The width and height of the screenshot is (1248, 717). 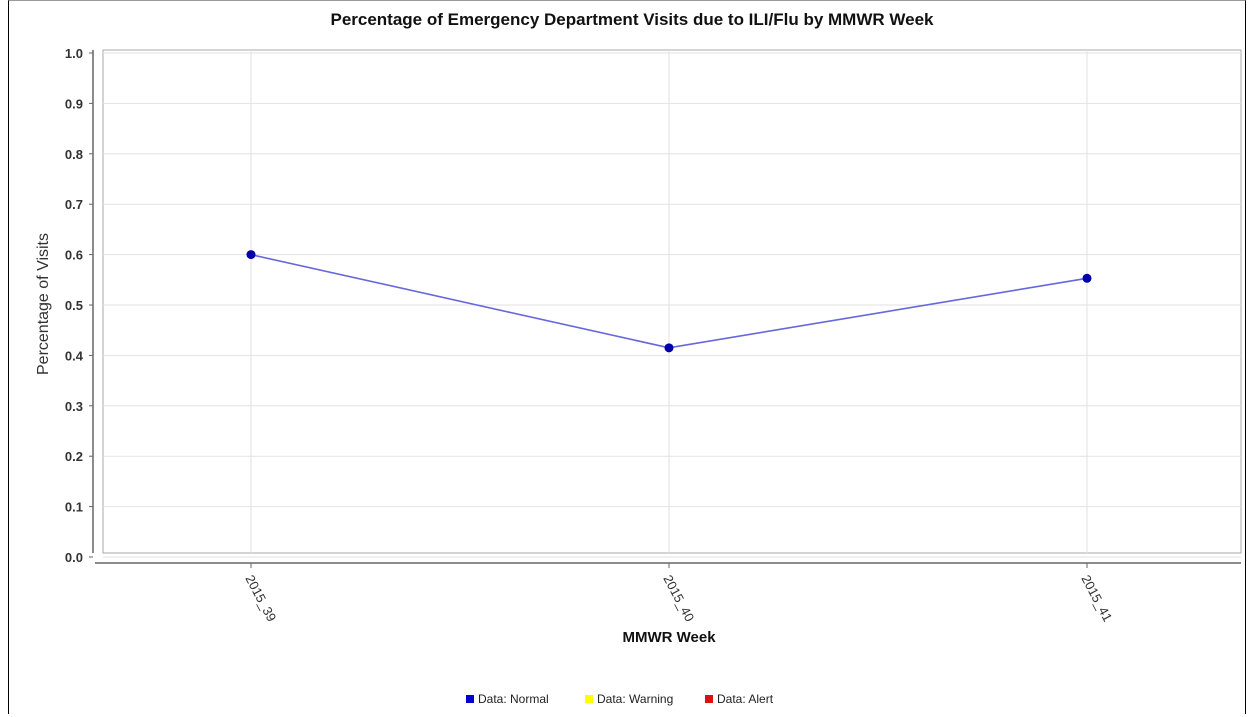 What do you see at coordinates (74, 103) in the screenshot?
I see `y-tick-label: 0.9` at bounding box center [74, 103].